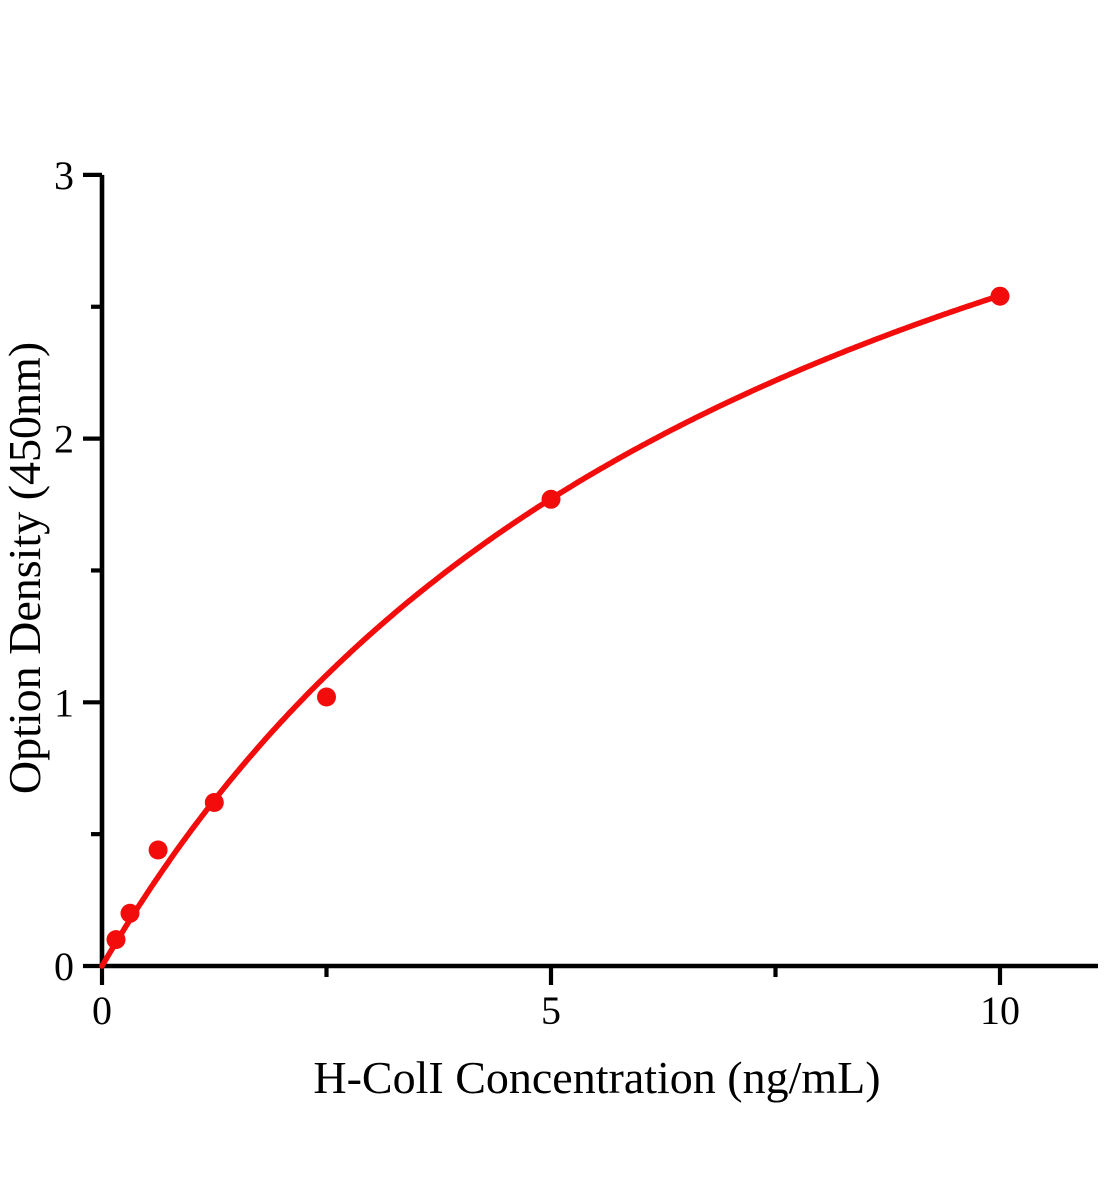 The height and width of the screenshot is (1200, 1104). What do you see at coordinates (64, 966) in the screenshot?
I see `y-tick-label: 0` at bounding box center [64, 966].